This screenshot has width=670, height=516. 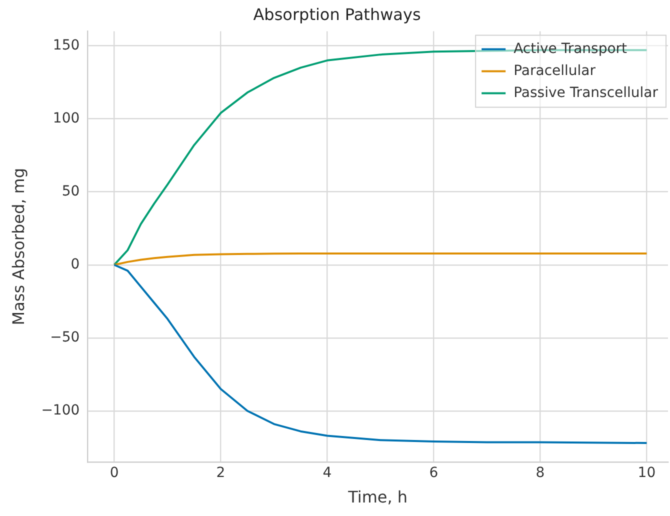 I want to click on x-tick-label: 6, so click(x=433, y=473).